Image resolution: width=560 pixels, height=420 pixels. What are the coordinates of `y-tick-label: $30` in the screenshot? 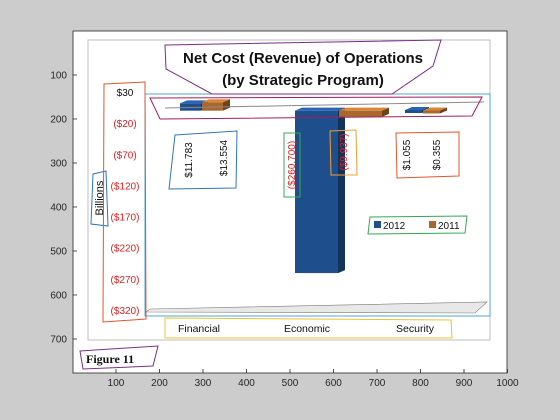 It's located at (125, 93).